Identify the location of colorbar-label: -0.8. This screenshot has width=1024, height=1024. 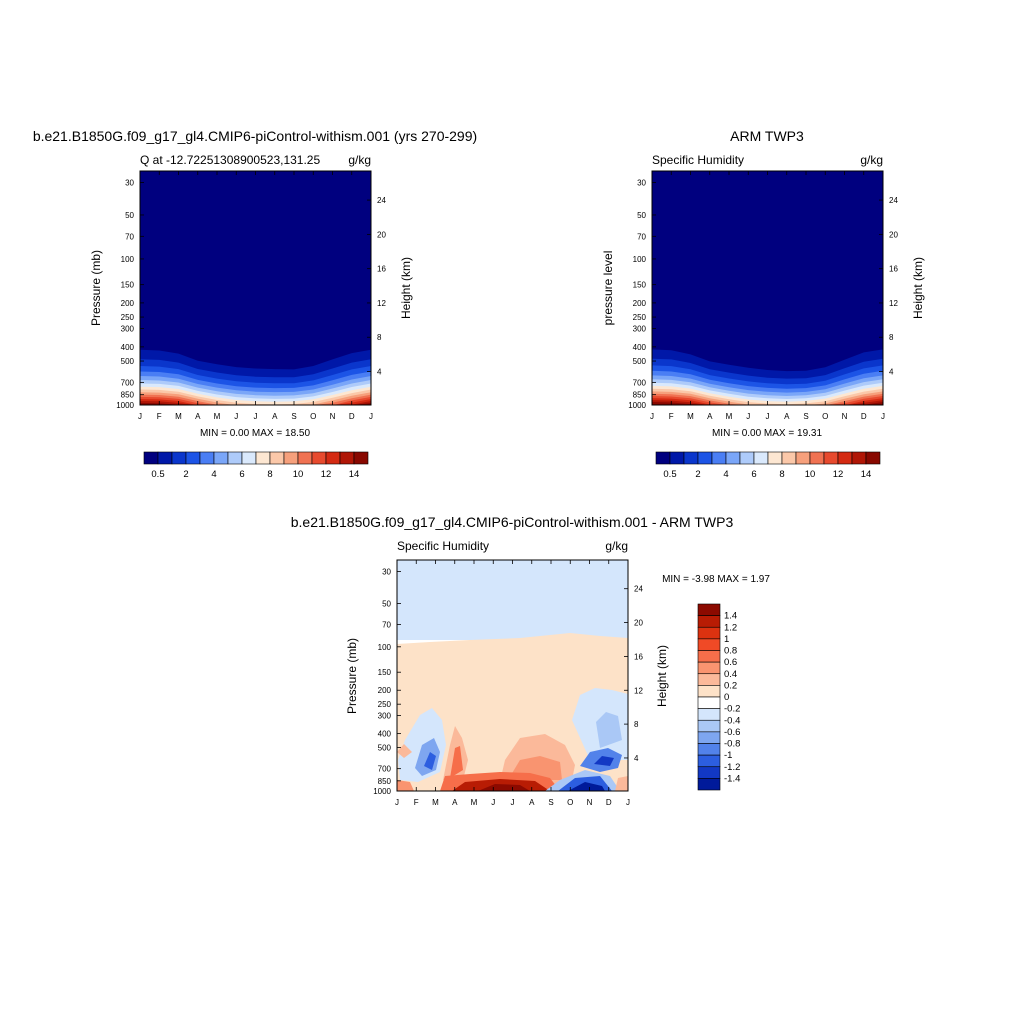
(732, 744).